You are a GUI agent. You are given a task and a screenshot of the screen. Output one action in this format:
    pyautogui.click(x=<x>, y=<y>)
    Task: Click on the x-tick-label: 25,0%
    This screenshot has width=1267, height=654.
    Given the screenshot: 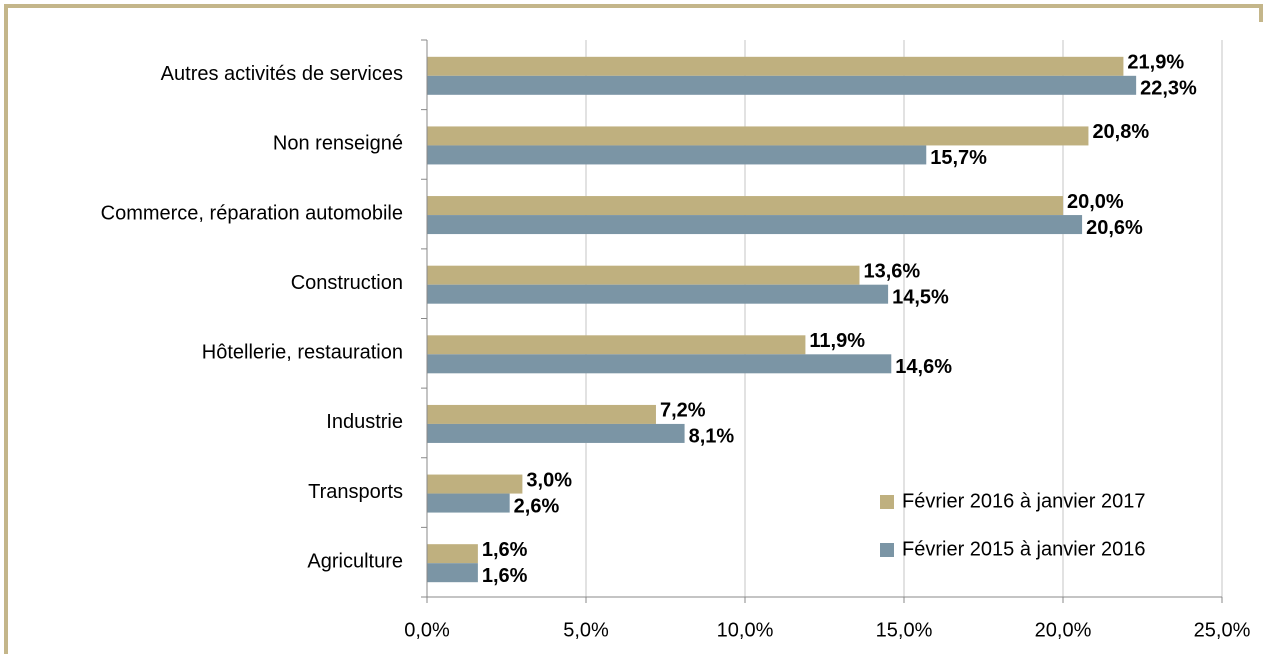 What is the action you would take?
    pyautogui.click(x=1222, y=630)
    